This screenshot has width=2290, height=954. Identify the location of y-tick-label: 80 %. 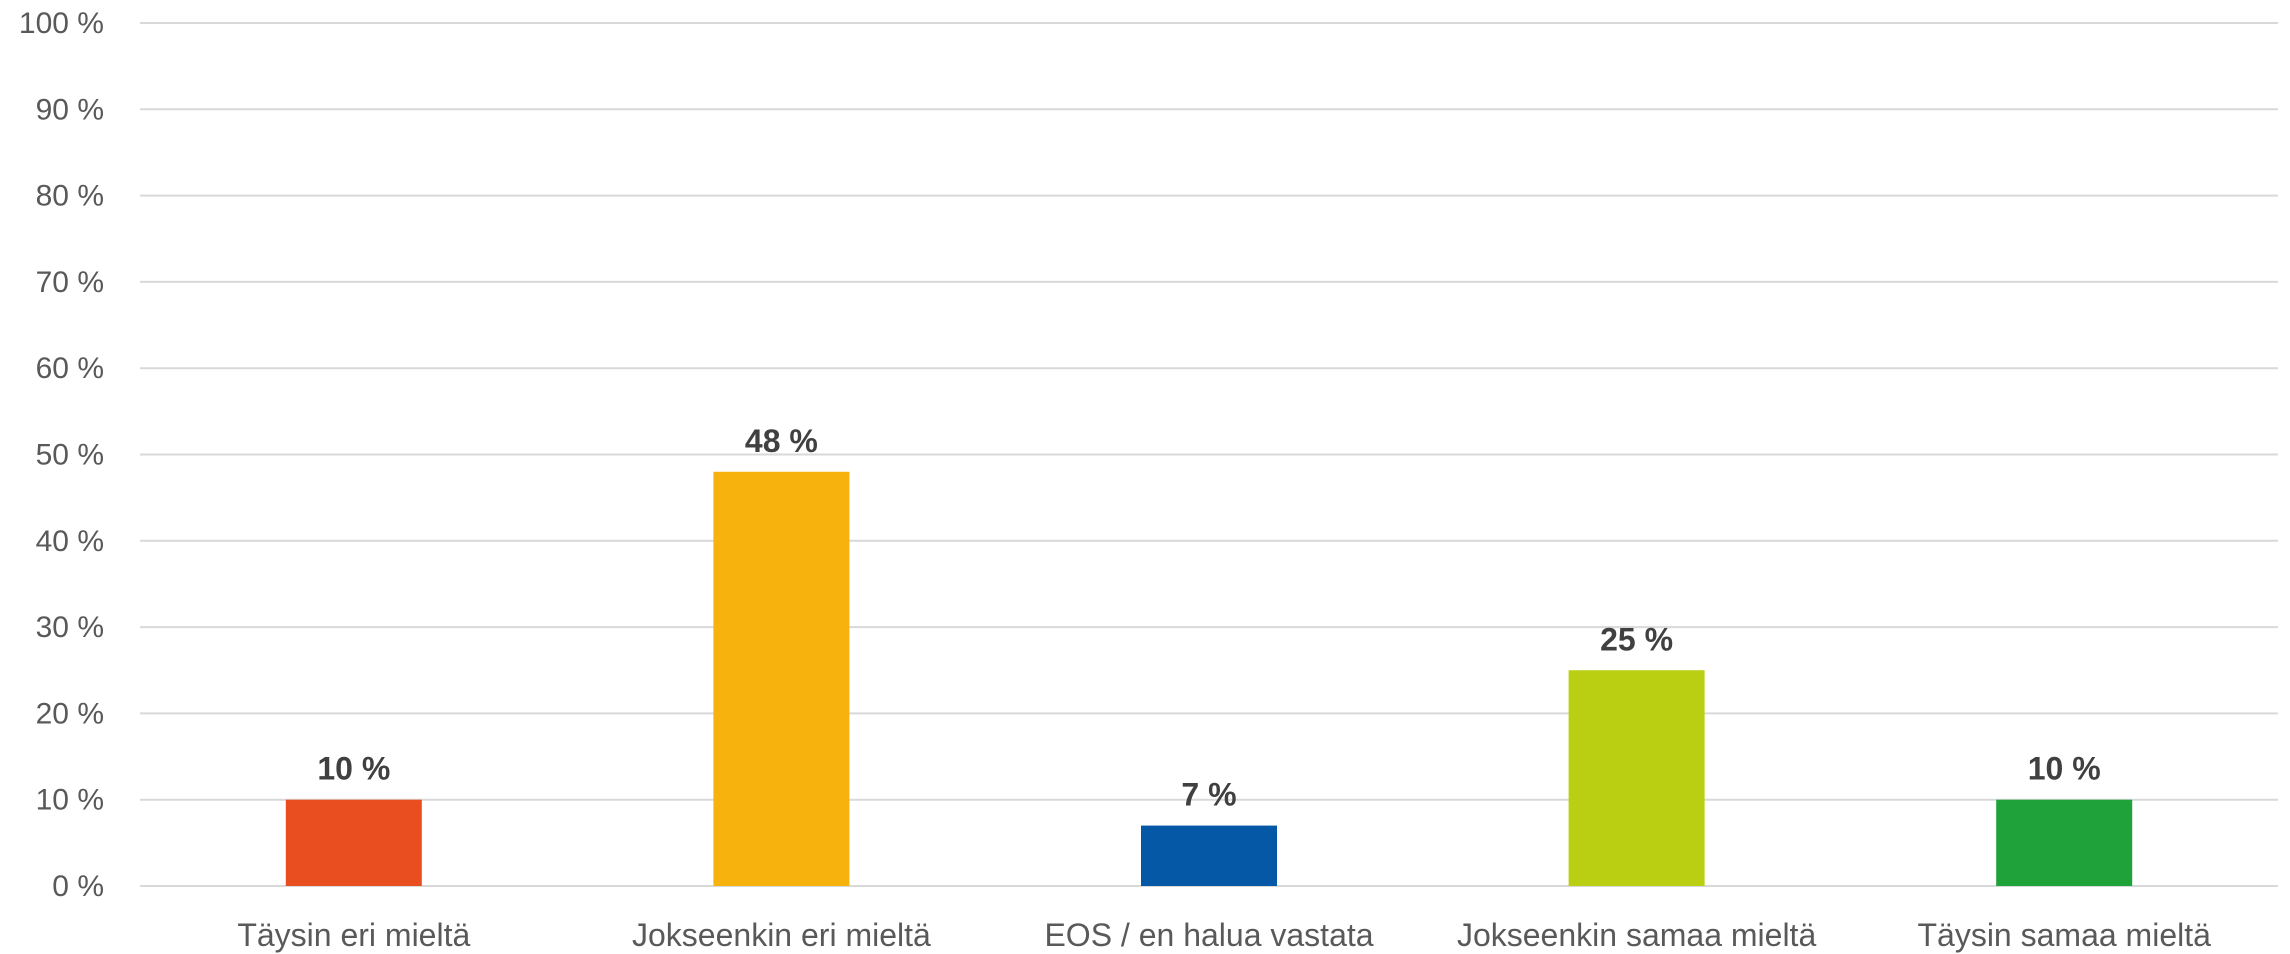
(70, 196).